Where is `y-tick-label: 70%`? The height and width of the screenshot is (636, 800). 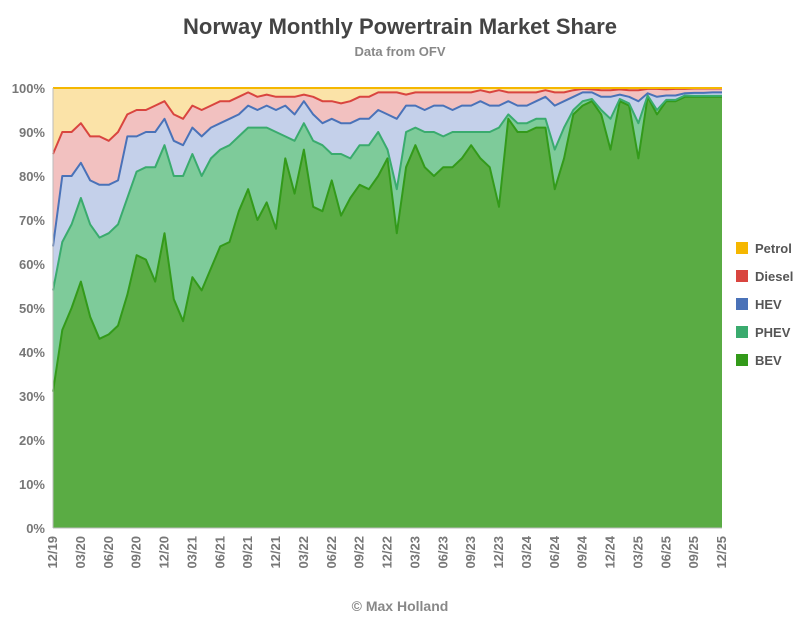 y-tick-label: 70% is located at coordinates (32, 220).